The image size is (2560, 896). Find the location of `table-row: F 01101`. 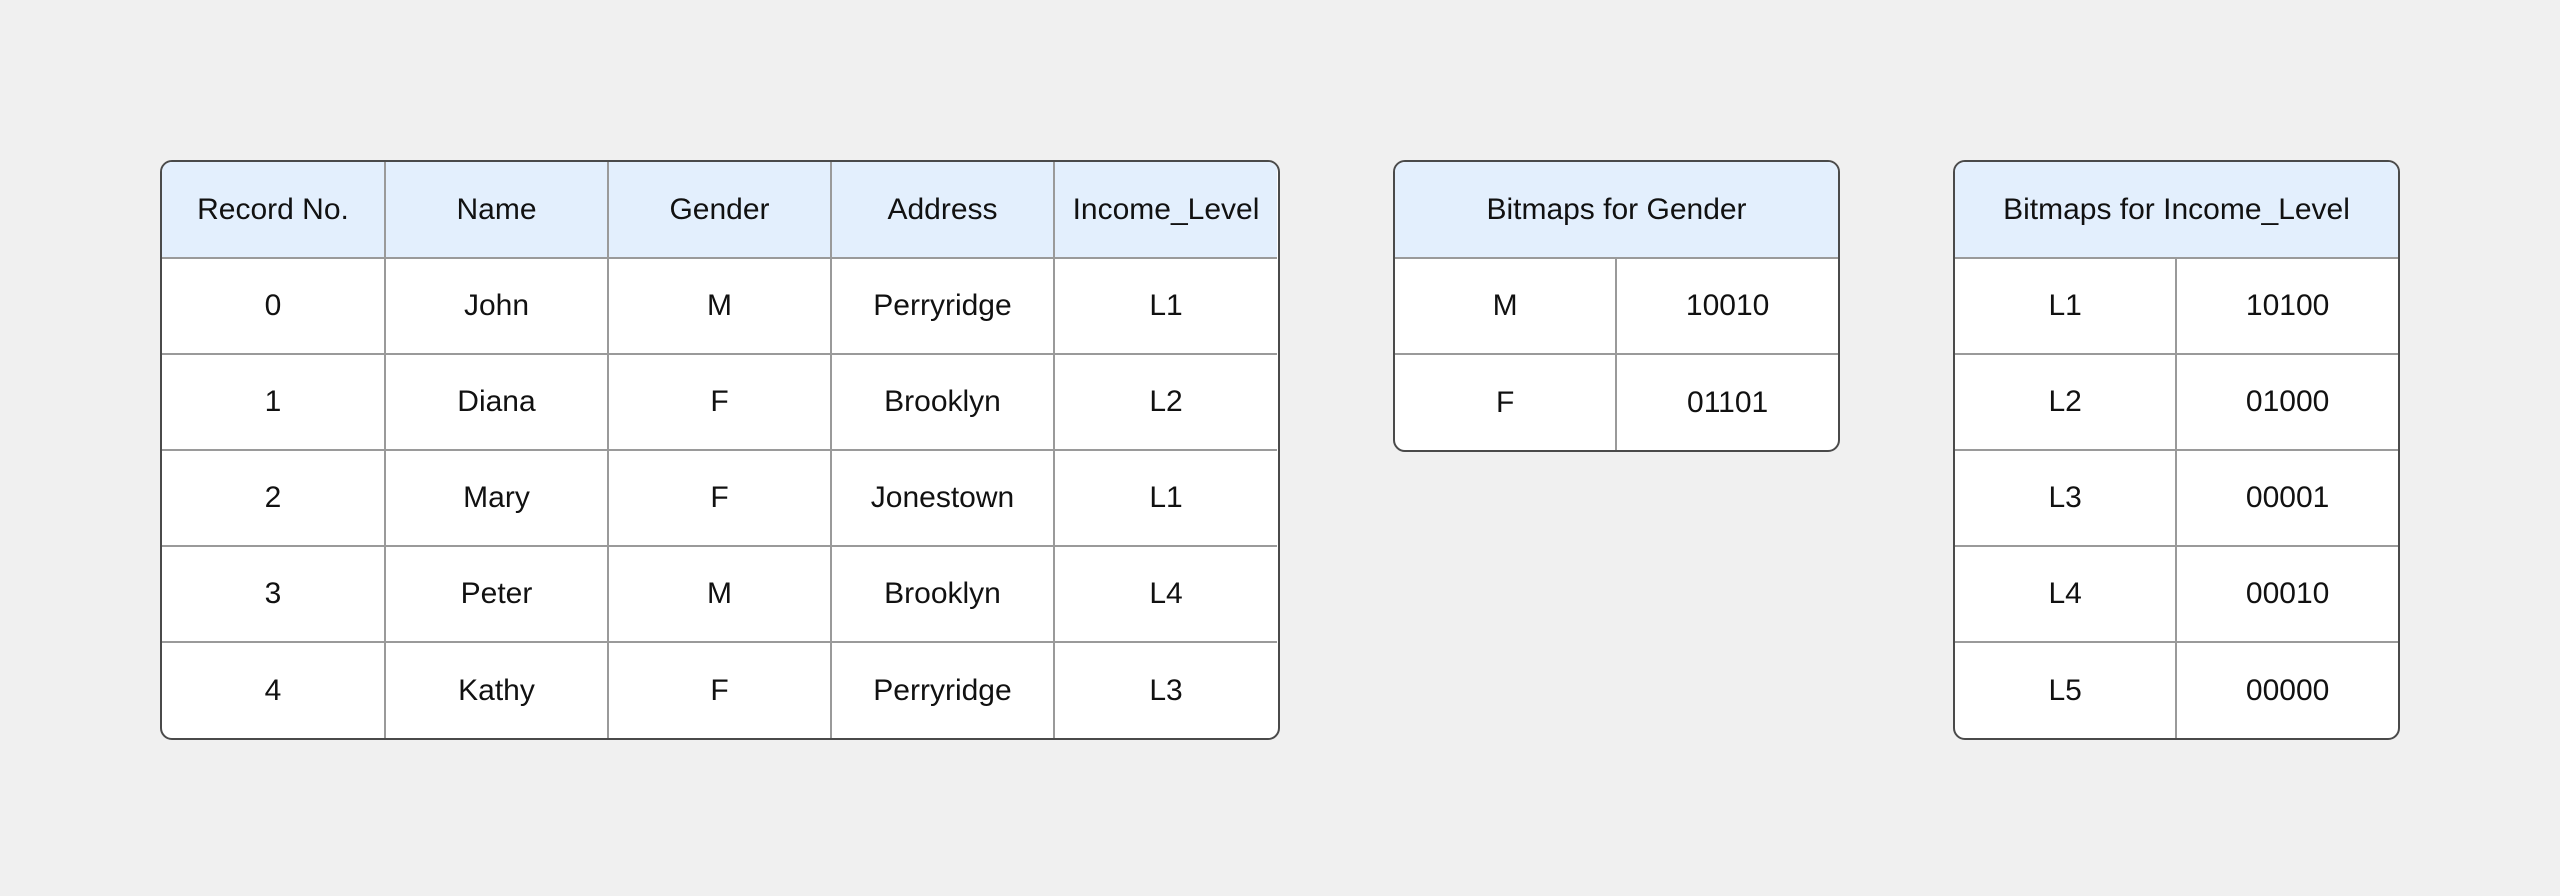

table-row: F 01101 is located at coordinates (1616, 401).